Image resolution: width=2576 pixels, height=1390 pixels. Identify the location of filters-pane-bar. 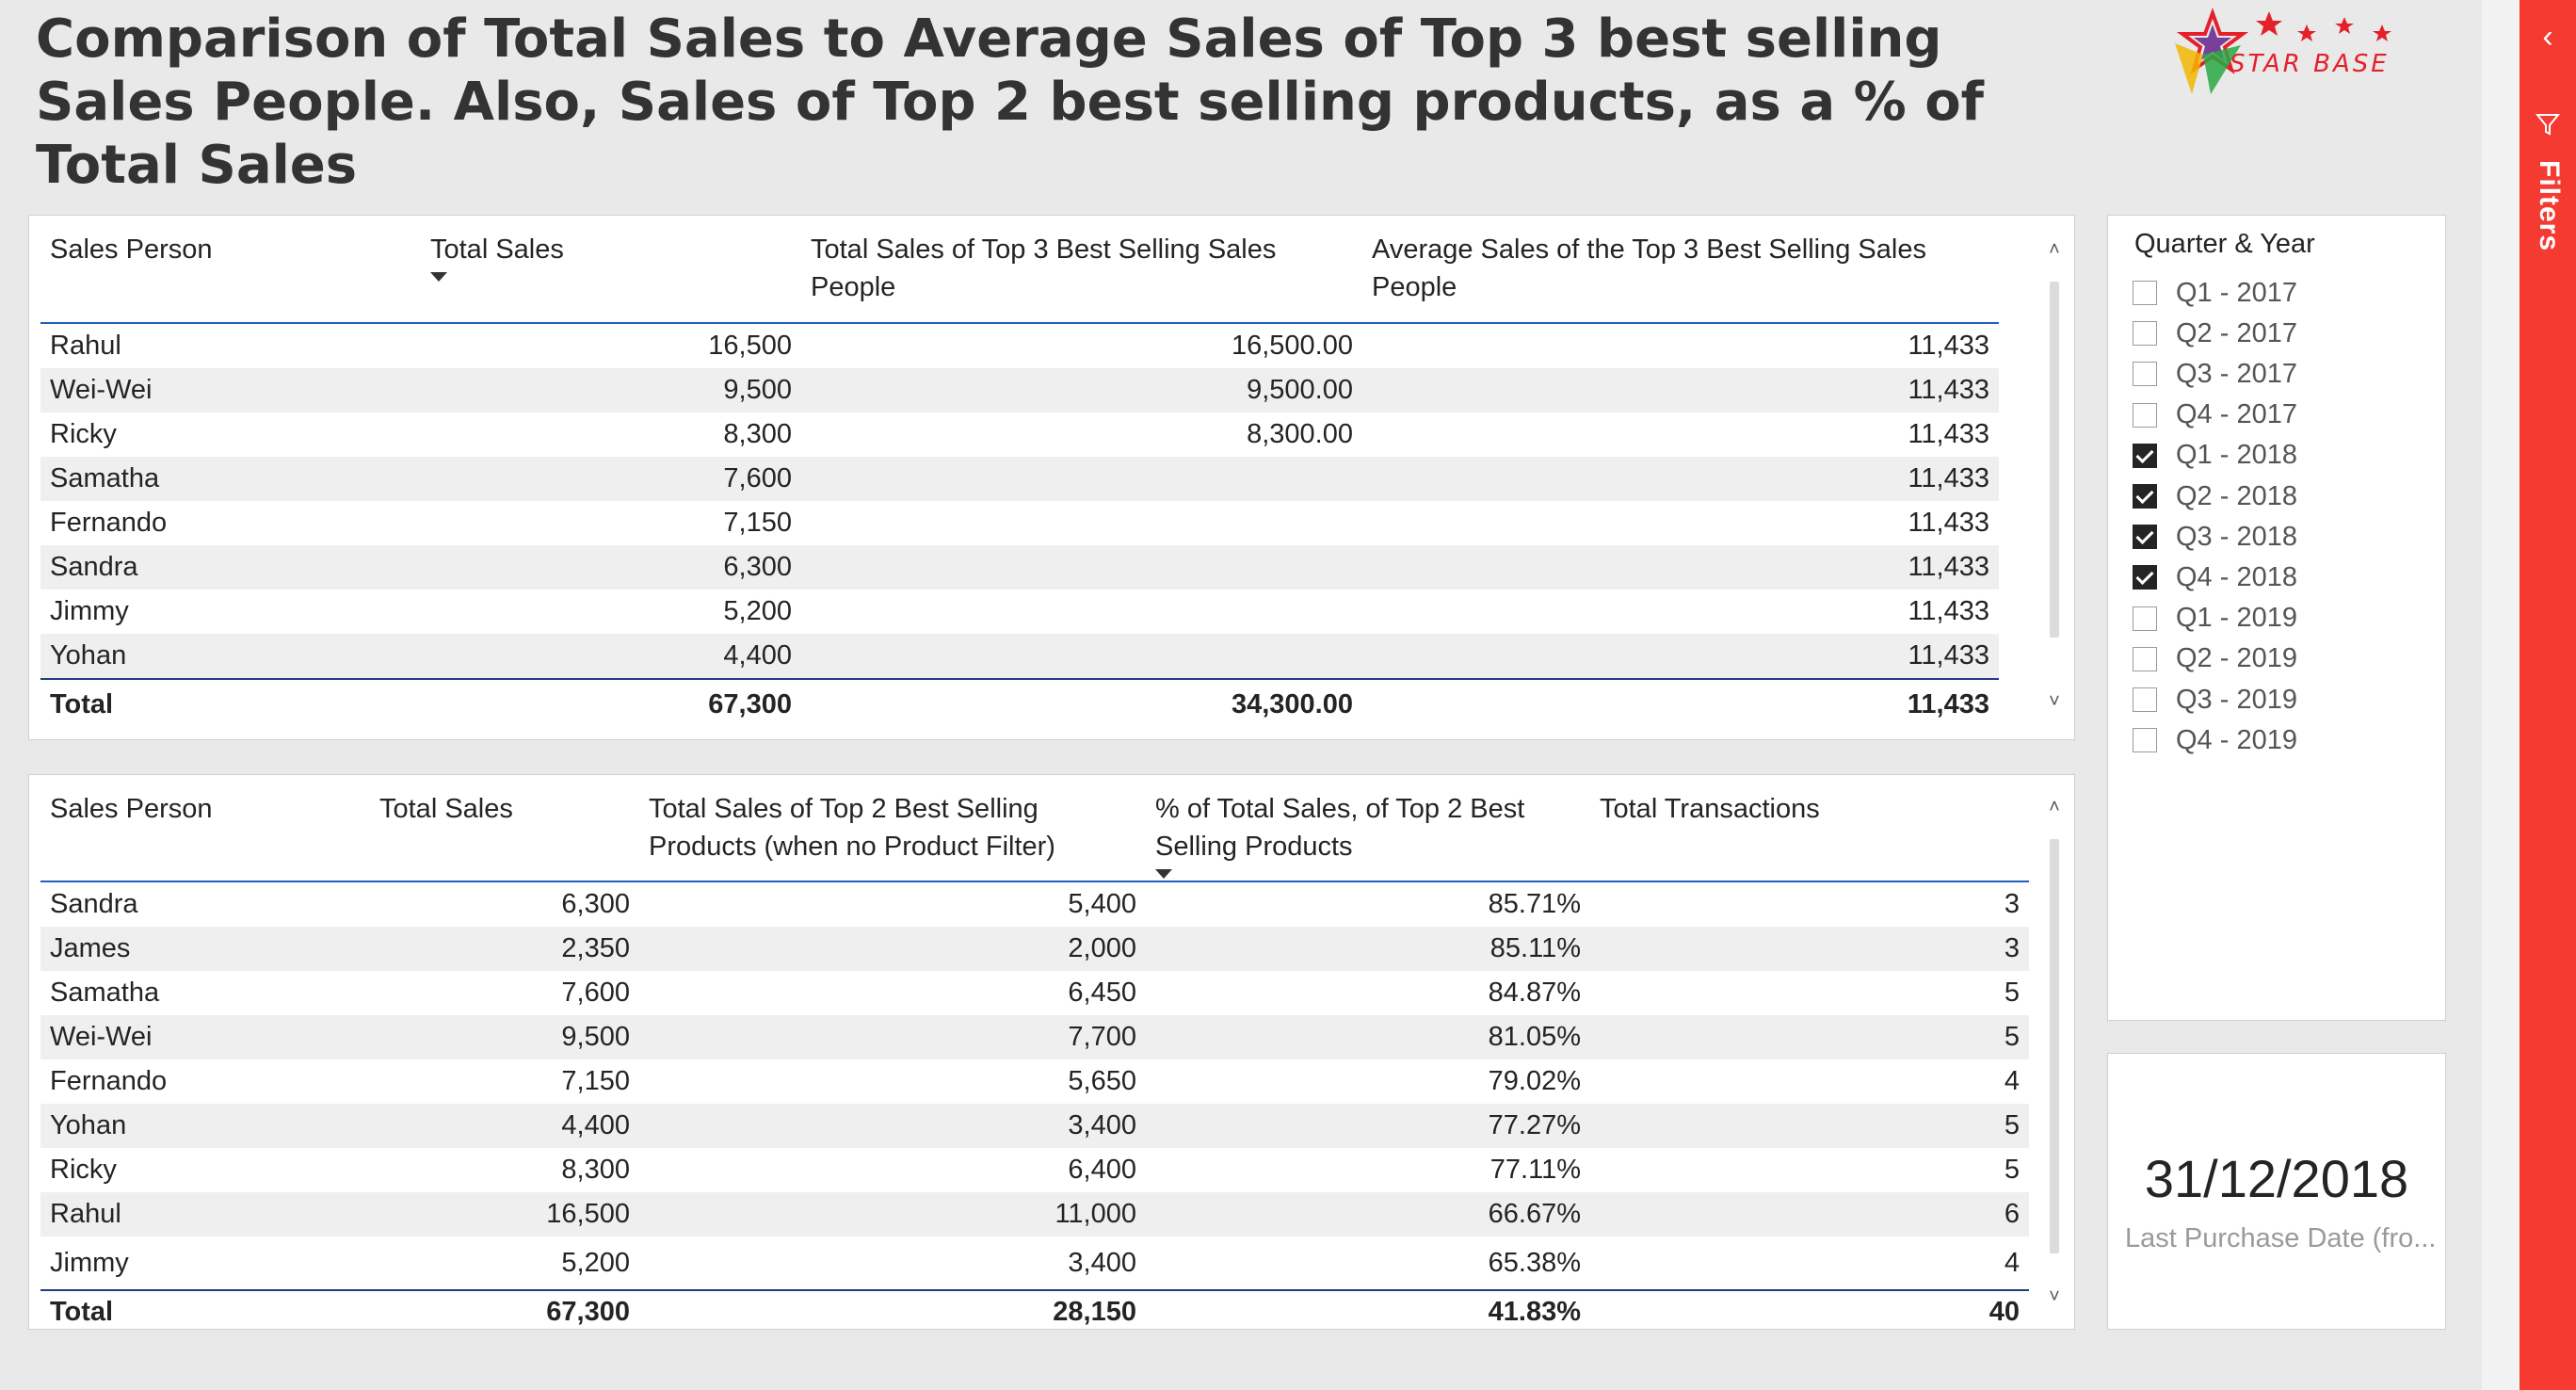
(2548, 695).